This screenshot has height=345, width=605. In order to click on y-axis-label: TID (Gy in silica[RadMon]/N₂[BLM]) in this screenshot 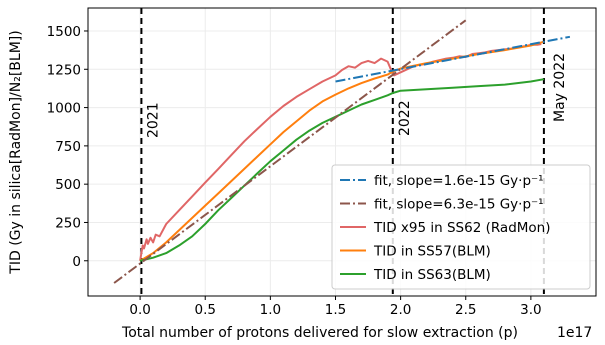, I will do `click(16, 152)`.